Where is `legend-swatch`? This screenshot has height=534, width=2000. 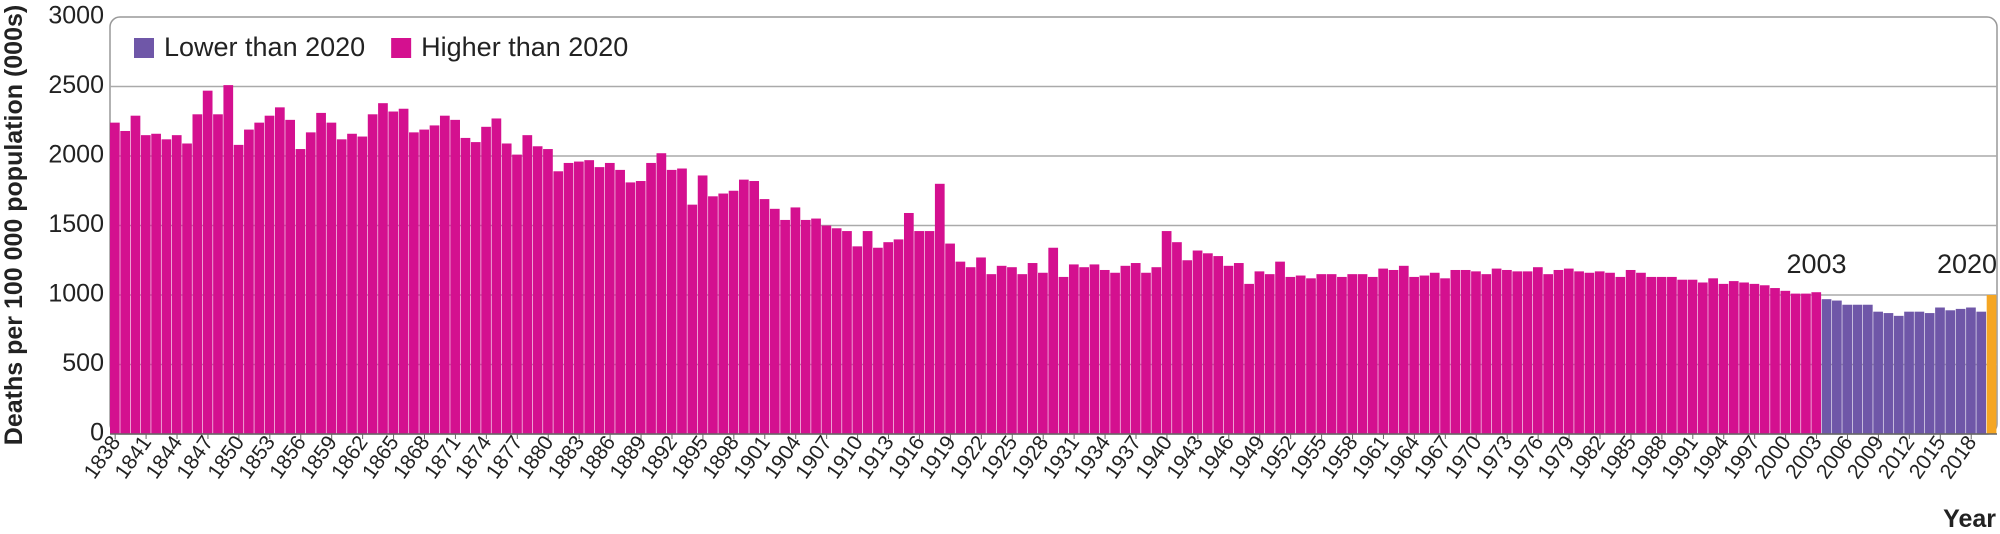
legend-swatch is located at coordinates (144, 48).